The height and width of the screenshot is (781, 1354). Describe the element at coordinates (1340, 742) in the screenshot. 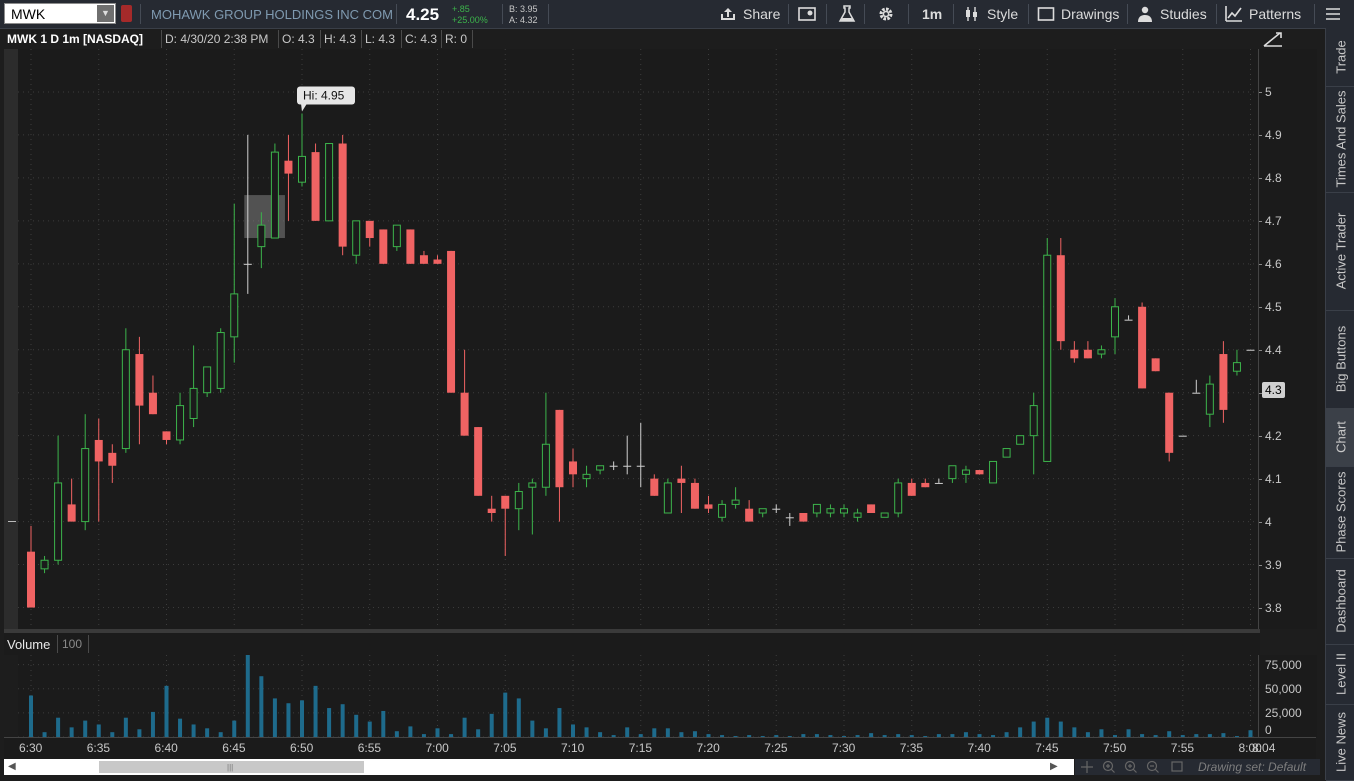

I see `sidebar-tab-live-news: Live News` at that location.